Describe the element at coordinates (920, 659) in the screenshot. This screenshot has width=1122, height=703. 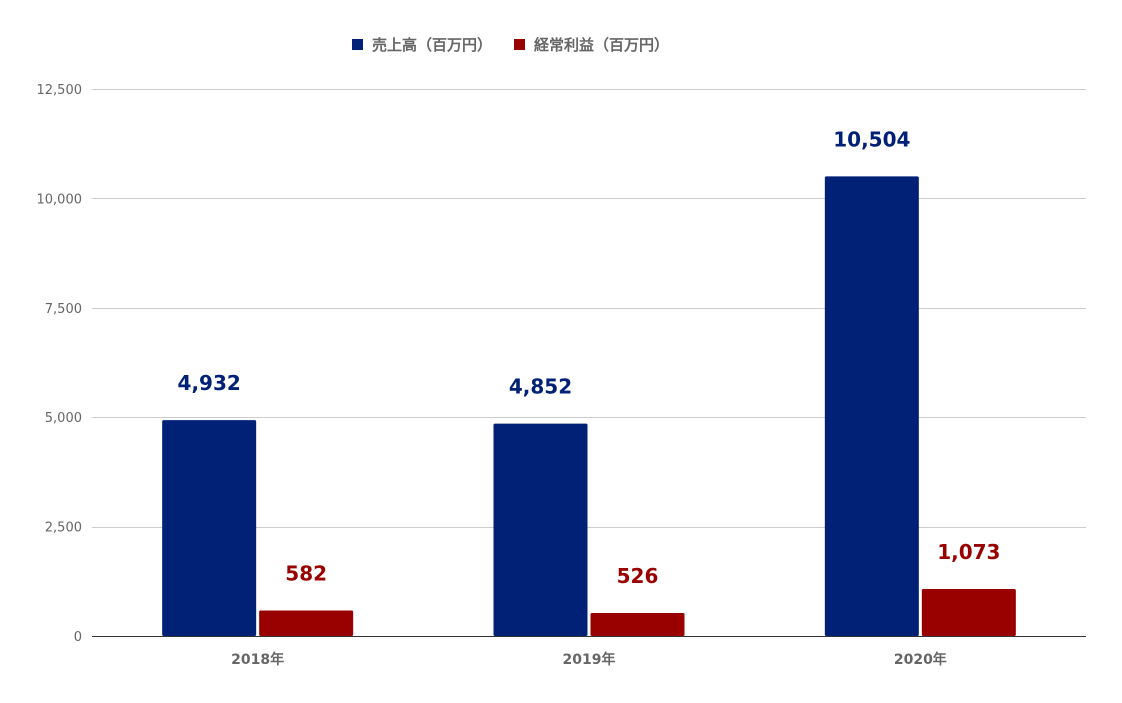
I see `x-tick-label: 2020年` at that location.